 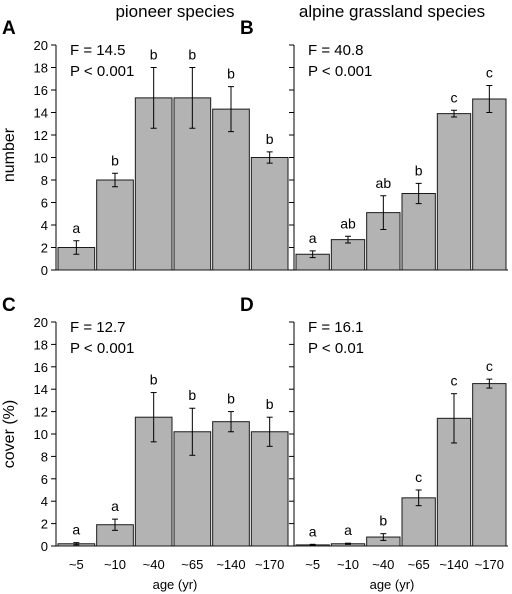 What do you see at coordinates (247, 28) in the screenshot?
I see `panel-label-b: B` at bounding box center [247, 28].